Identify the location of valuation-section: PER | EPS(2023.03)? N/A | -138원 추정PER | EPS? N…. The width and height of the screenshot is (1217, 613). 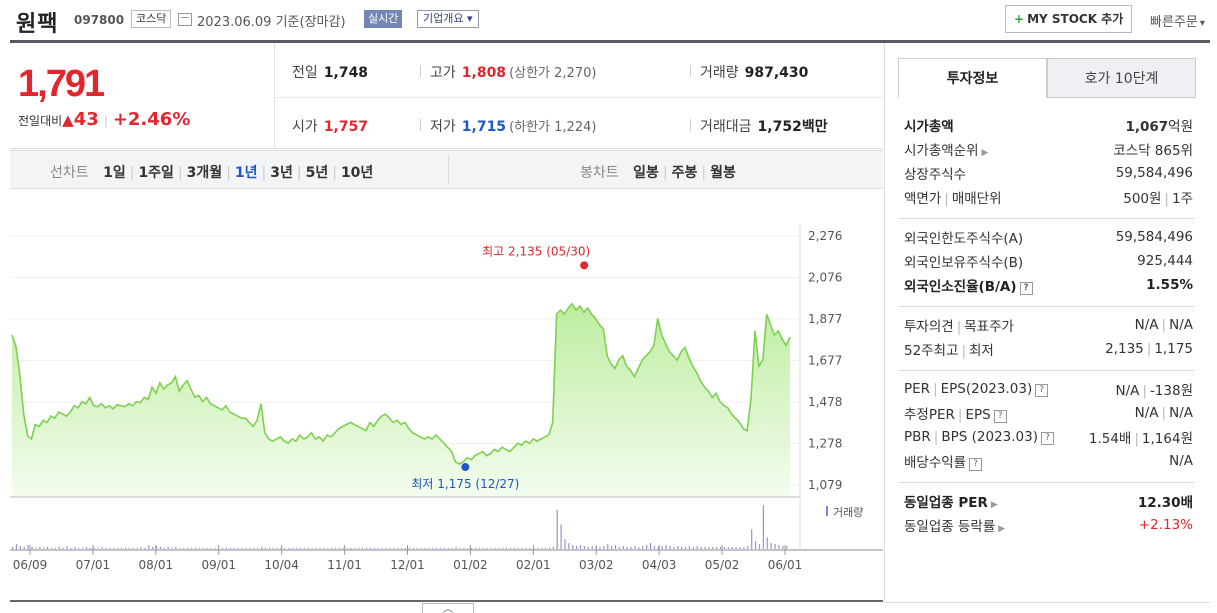
(1046, 427).